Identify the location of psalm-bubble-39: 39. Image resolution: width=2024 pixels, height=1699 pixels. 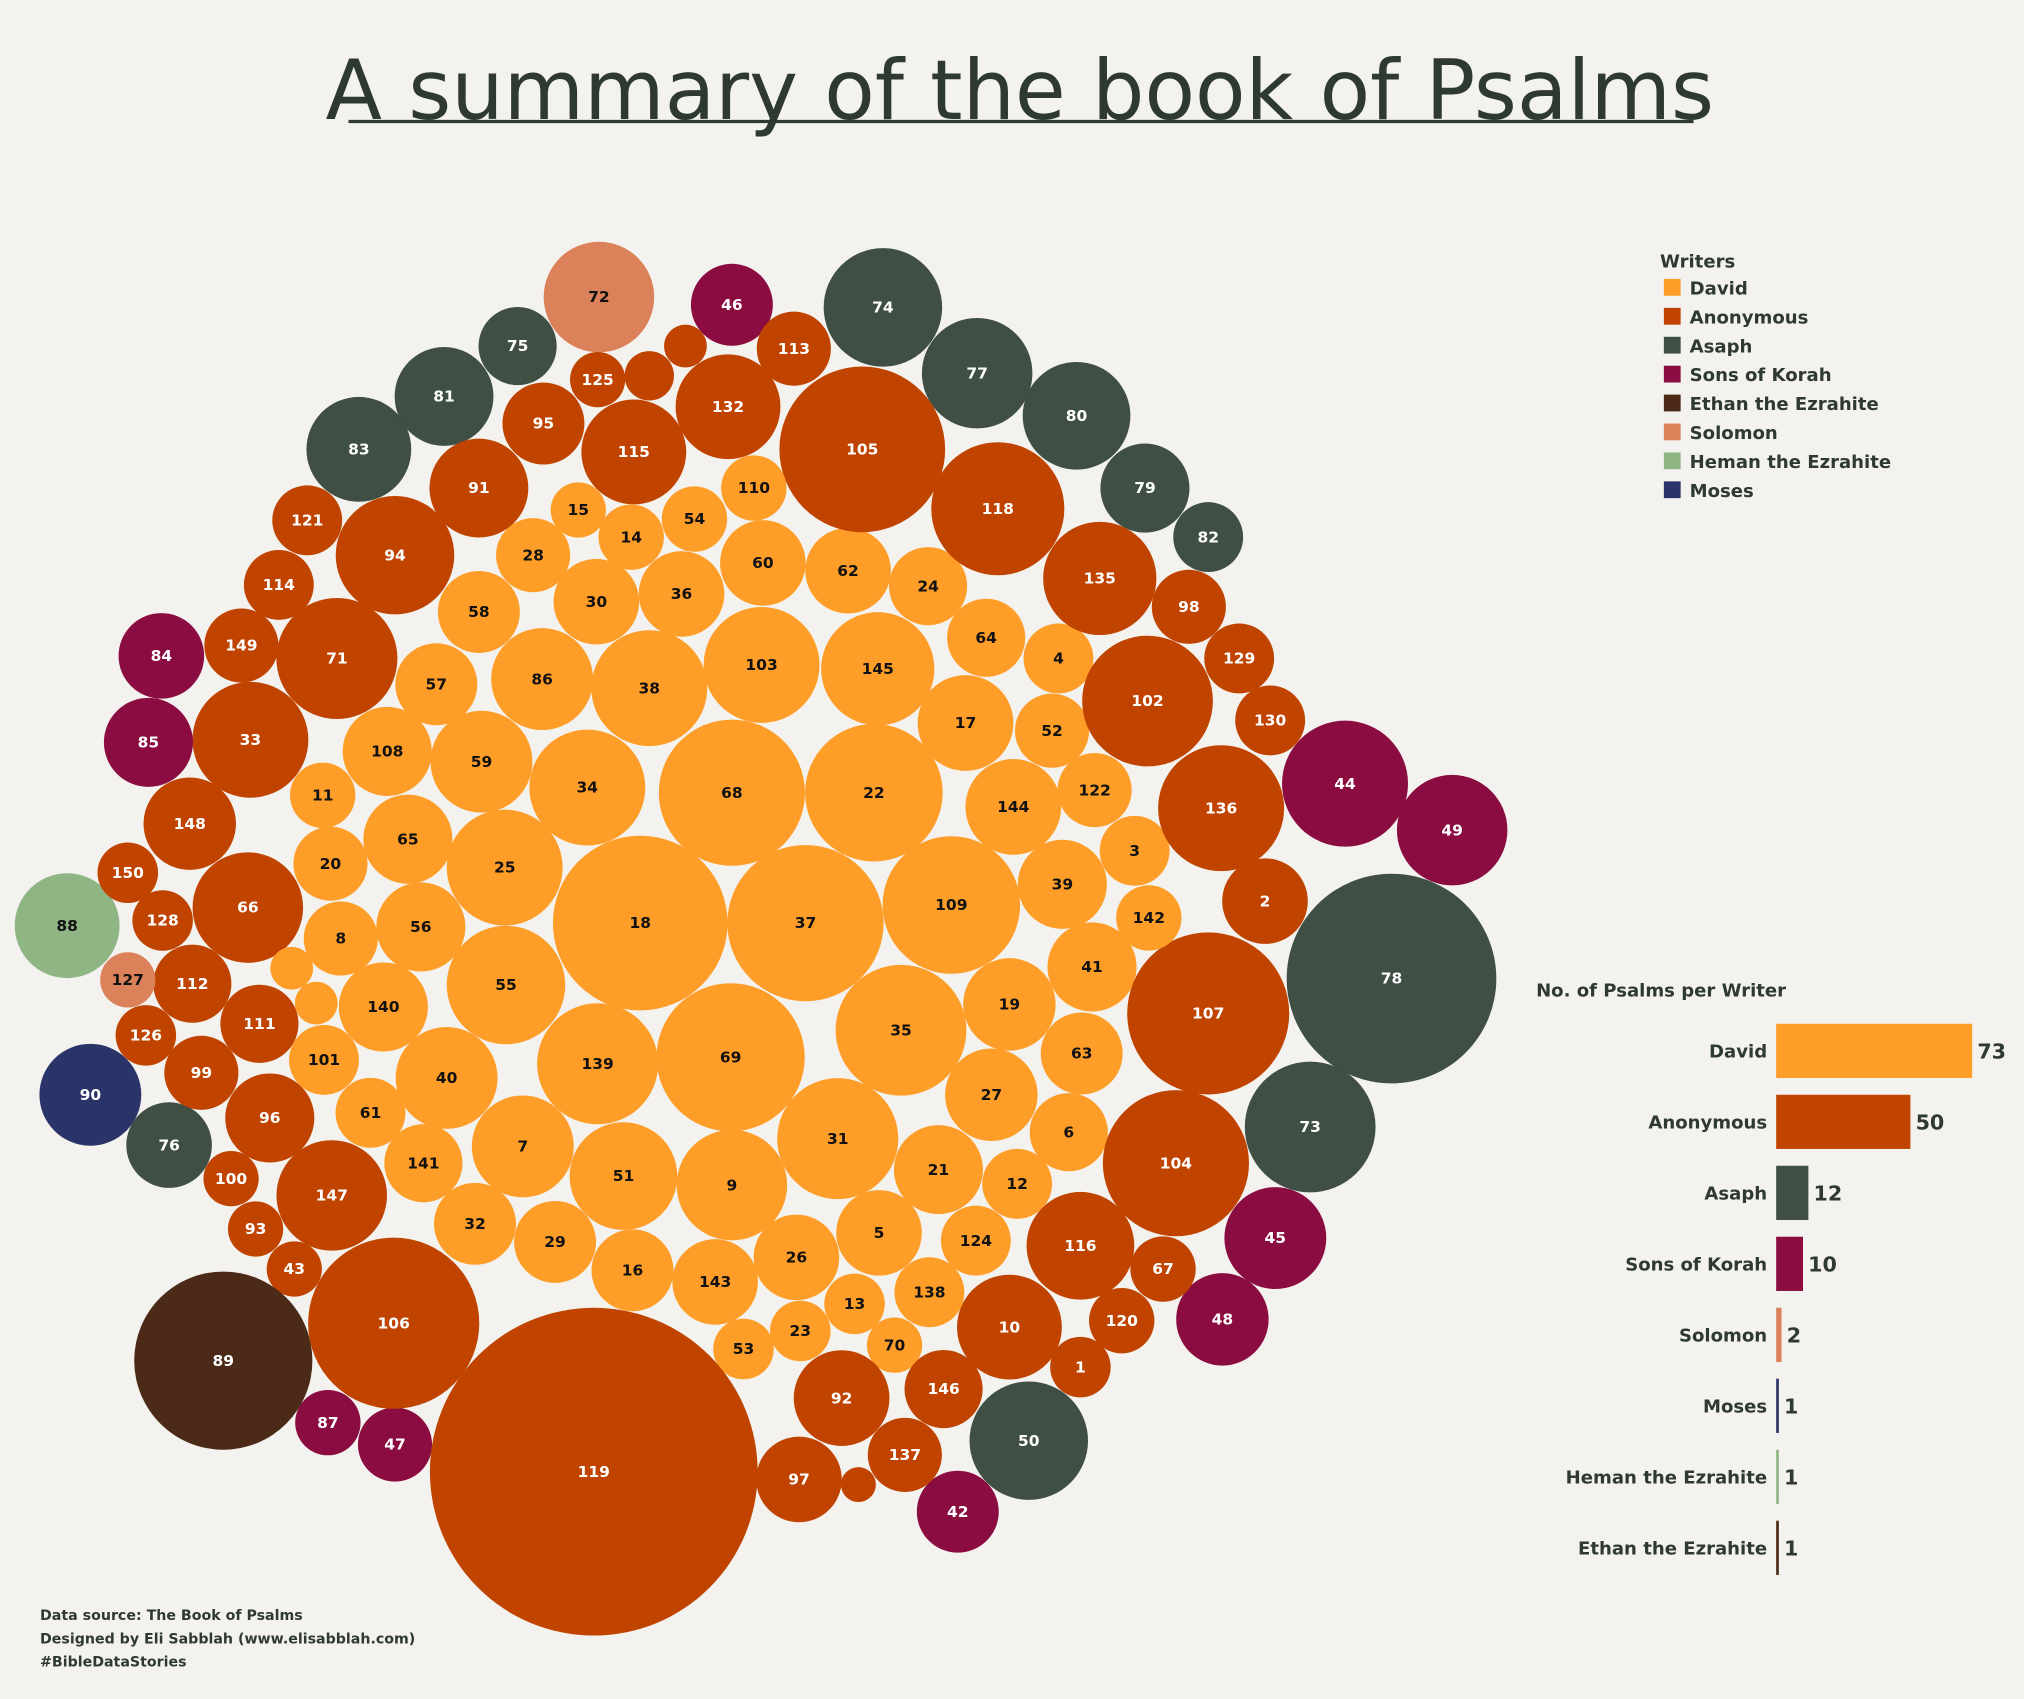
(1062, 884).